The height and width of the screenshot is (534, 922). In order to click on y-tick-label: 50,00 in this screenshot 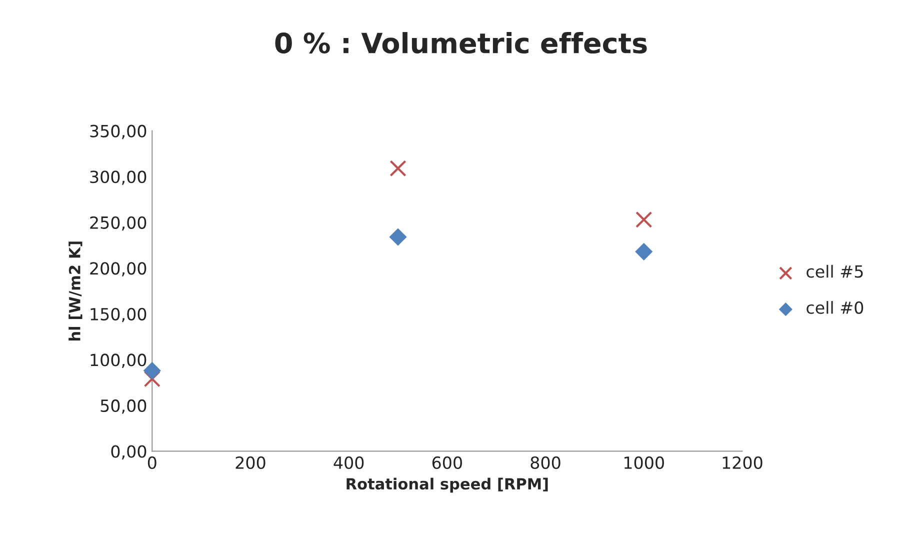, I will do `click(123, 406)`.